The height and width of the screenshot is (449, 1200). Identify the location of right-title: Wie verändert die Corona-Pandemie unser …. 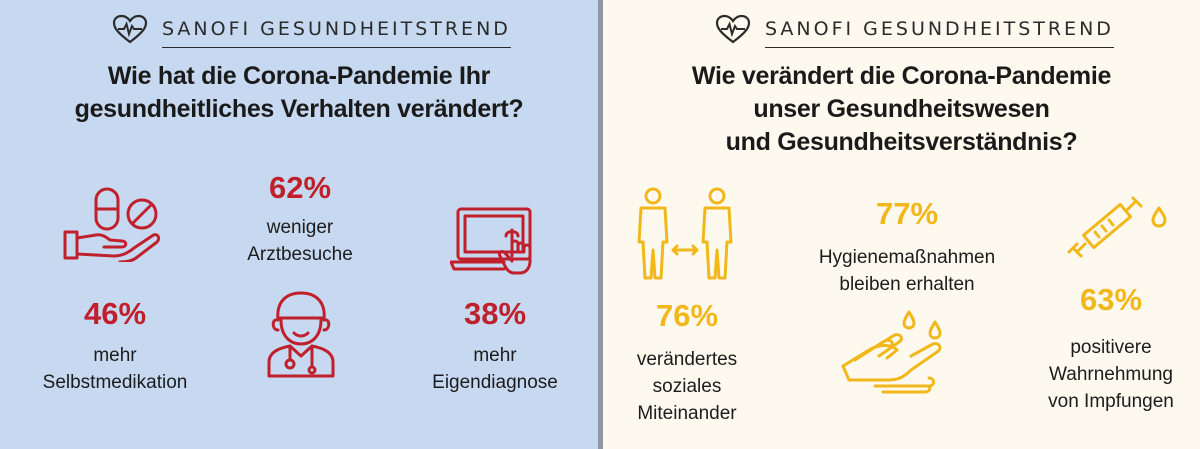
(901, 109).